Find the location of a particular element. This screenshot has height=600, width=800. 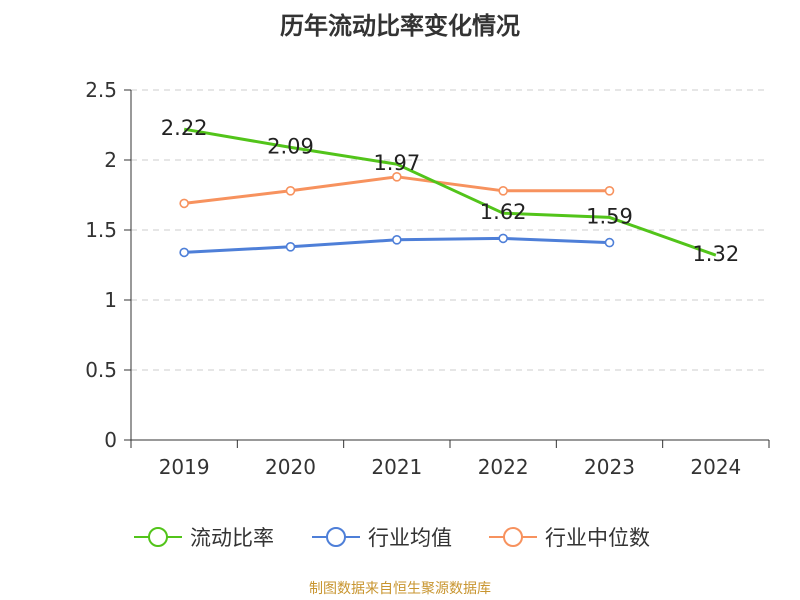

legend: 流动比率 行业均值 行业中位数 is located at coordinates (400, 537).